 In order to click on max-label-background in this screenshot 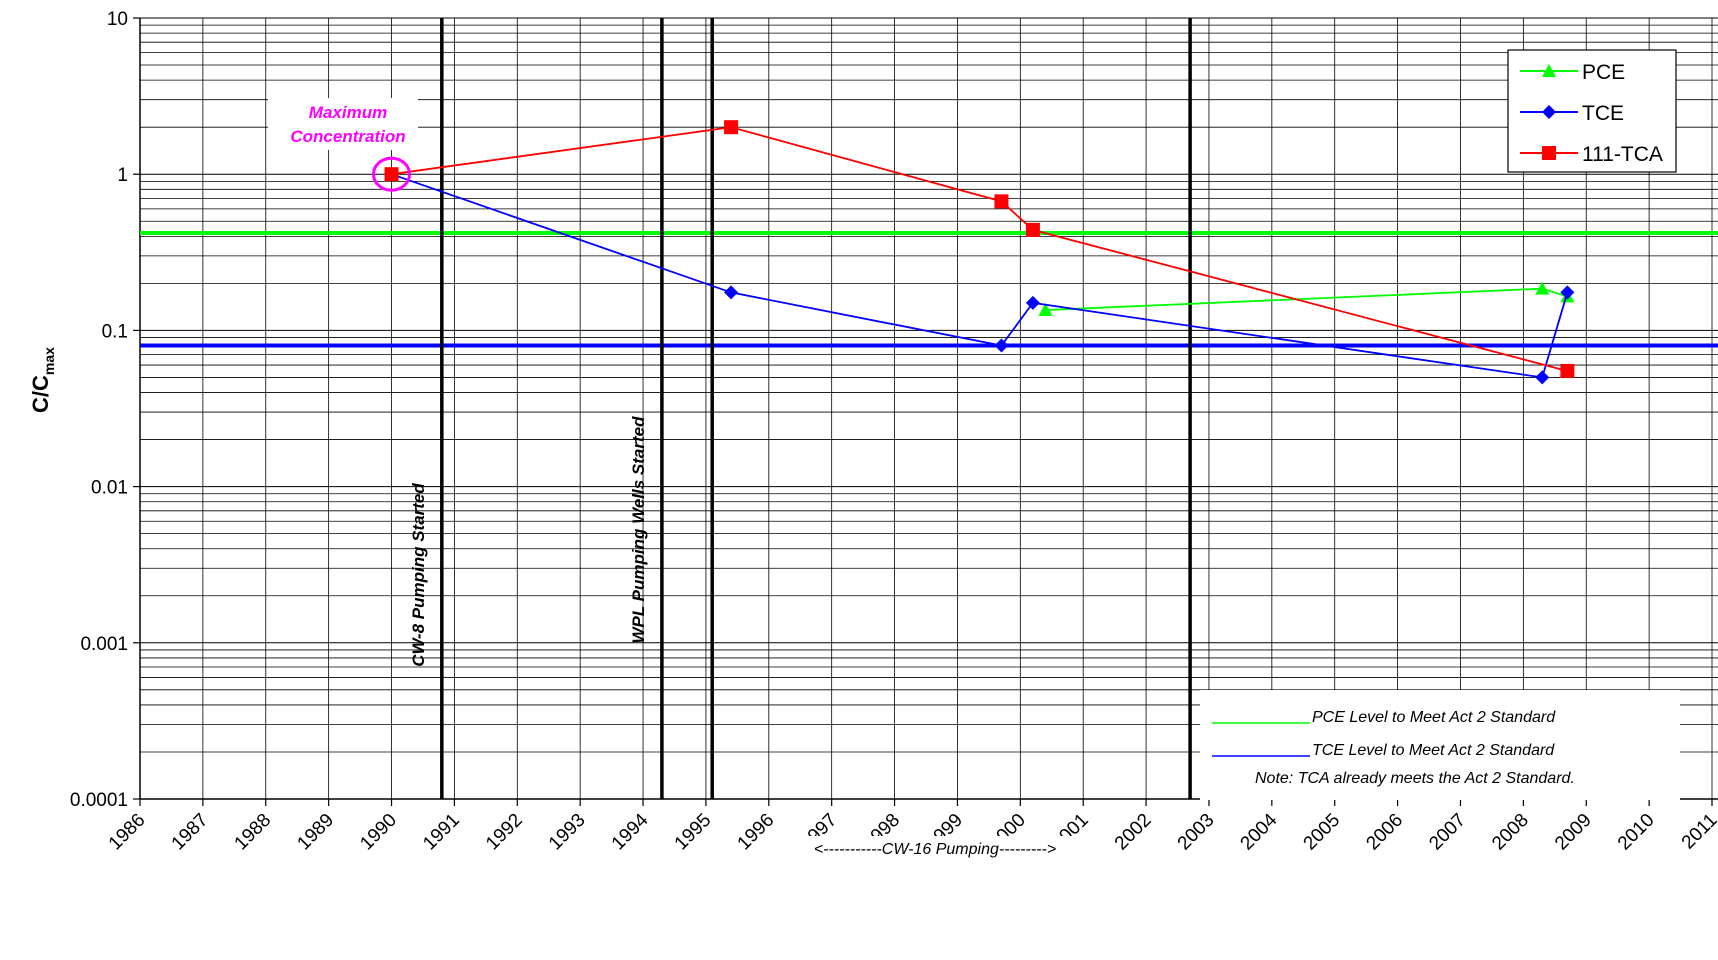, I will do `click(343, 124)`.